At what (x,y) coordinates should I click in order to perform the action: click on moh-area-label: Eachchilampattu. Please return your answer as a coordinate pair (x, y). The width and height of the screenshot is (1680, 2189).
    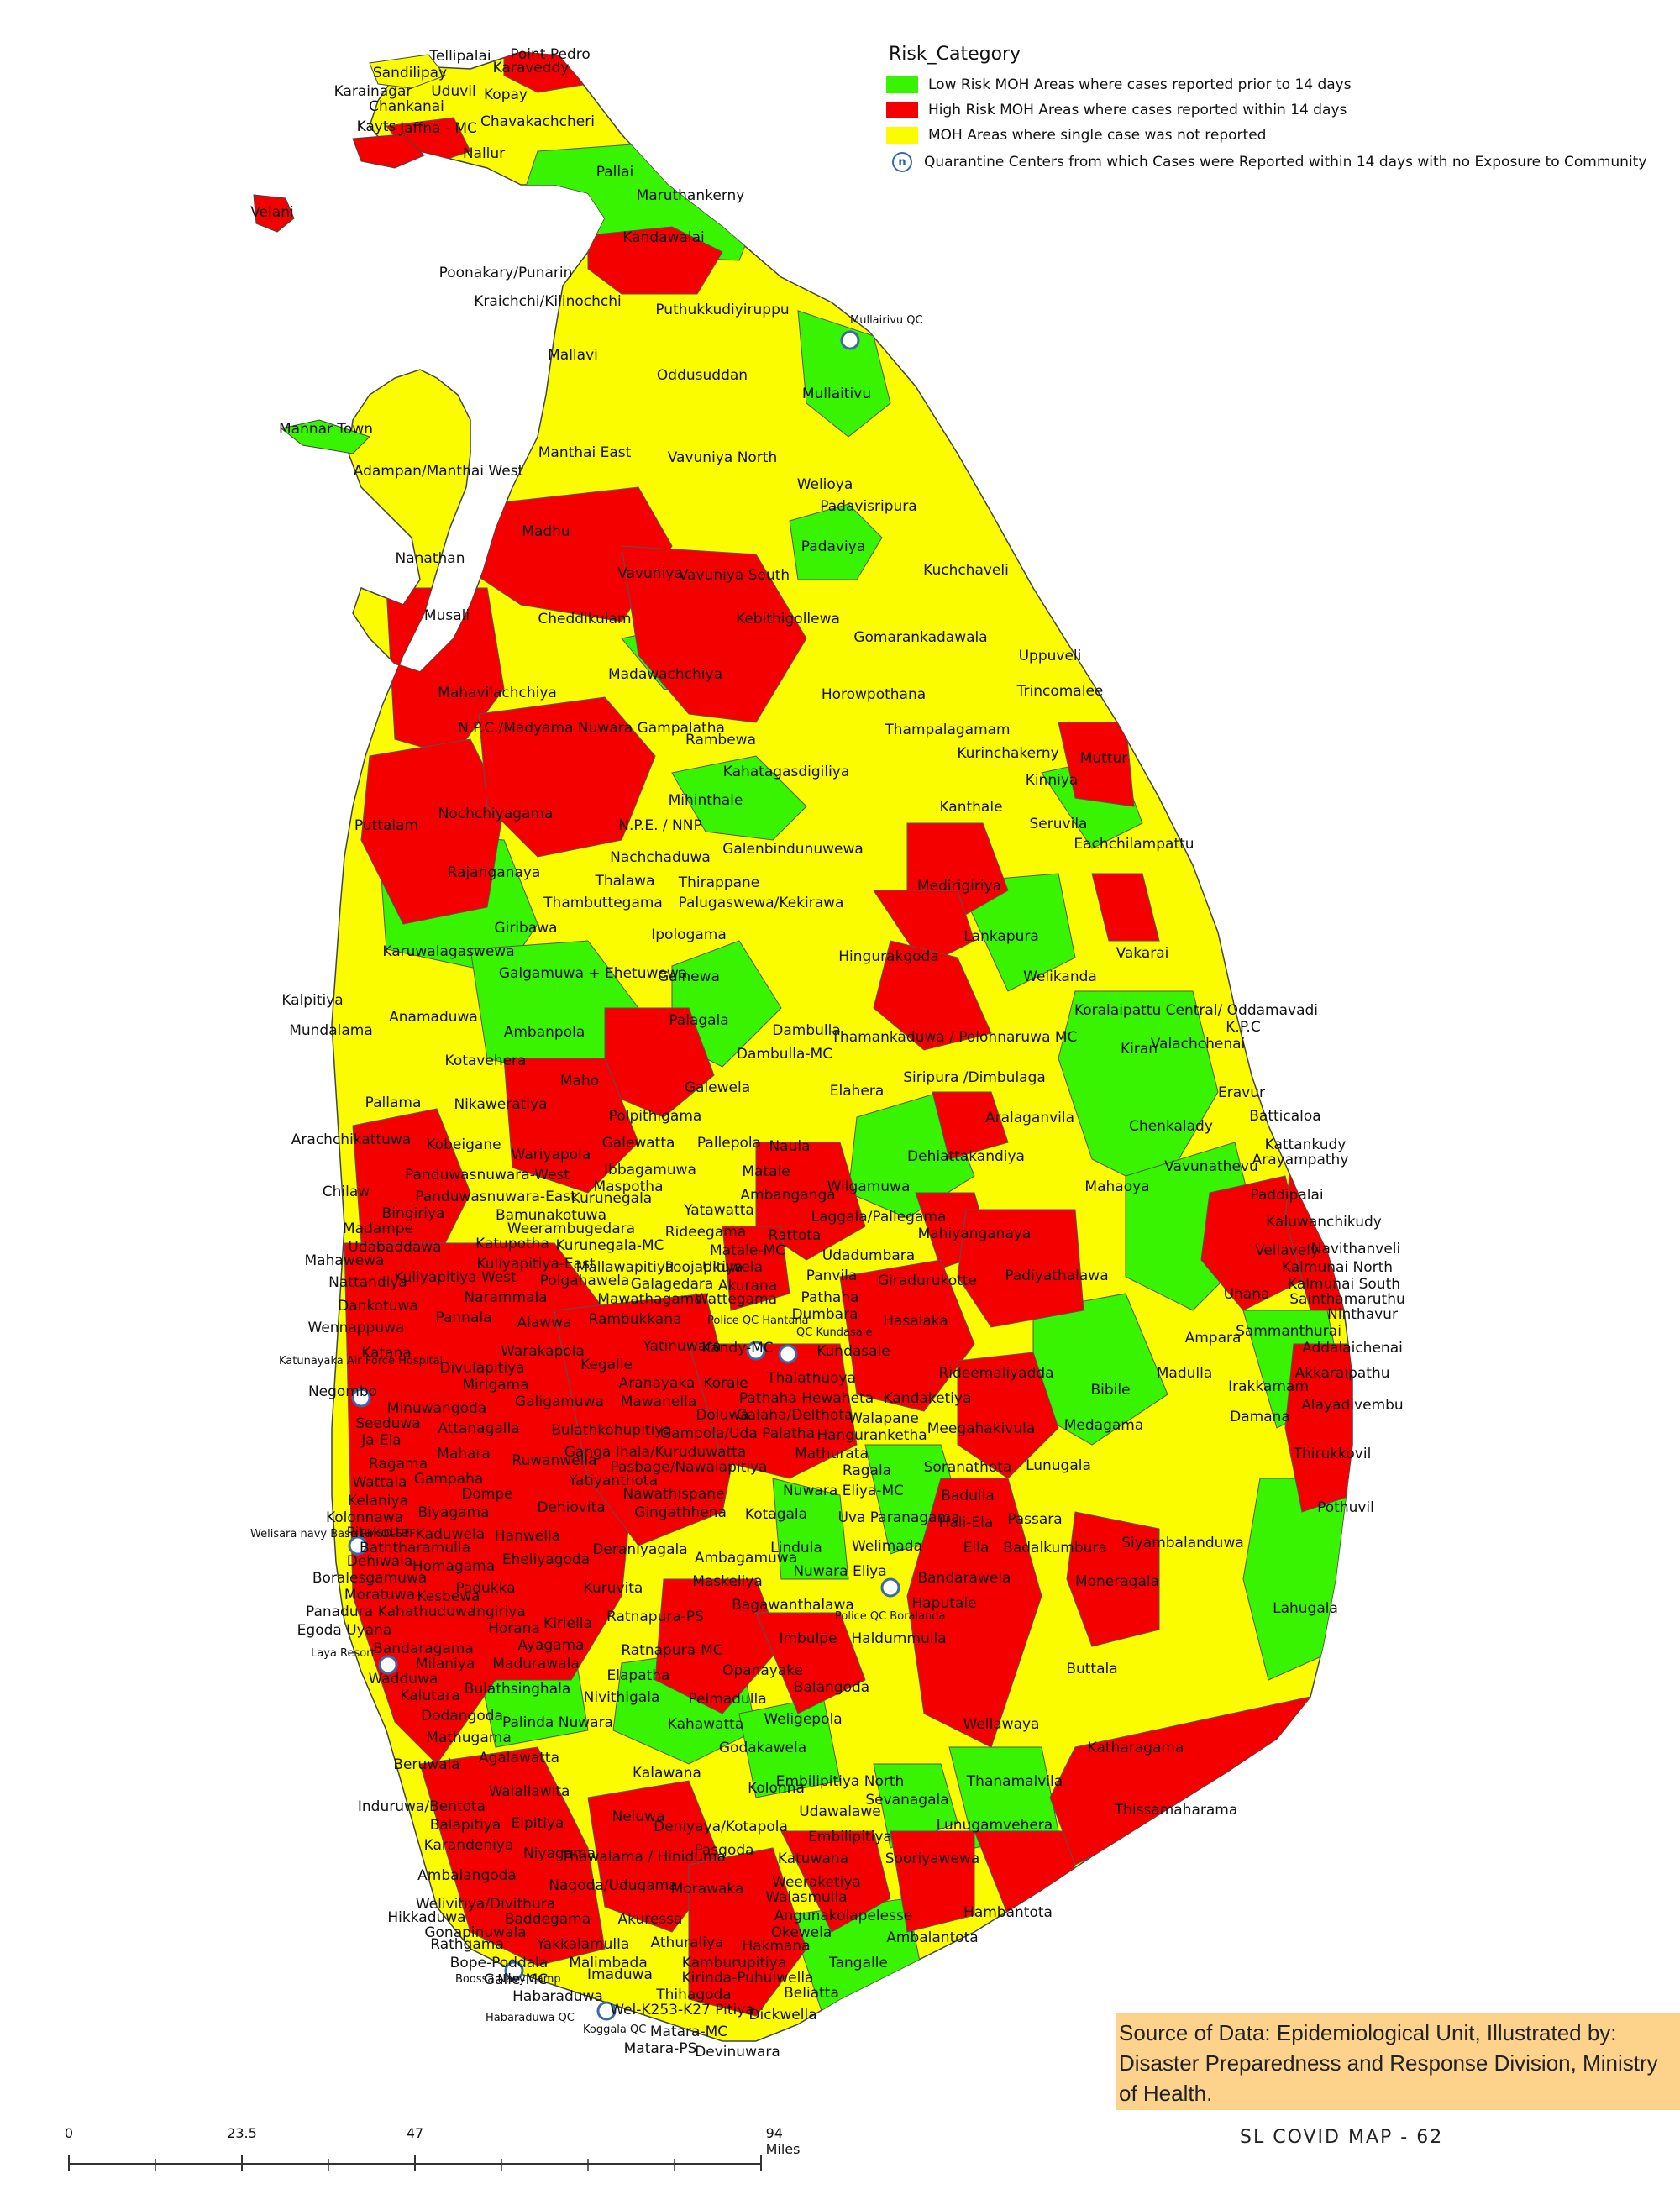
    Looking at the image, I should click on (1134, 844).